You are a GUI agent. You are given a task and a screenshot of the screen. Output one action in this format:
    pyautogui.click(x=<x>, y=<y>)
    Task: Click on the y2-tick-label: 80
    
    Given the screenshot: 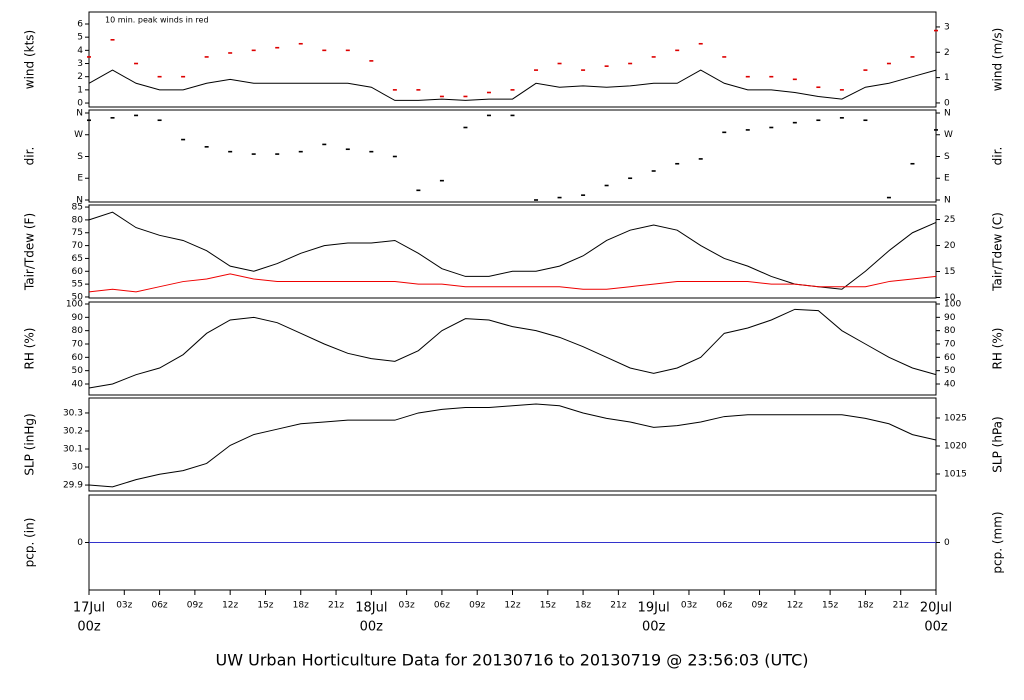 What is the action you would take?
    pyautogui.click(x=950, y=331)
    